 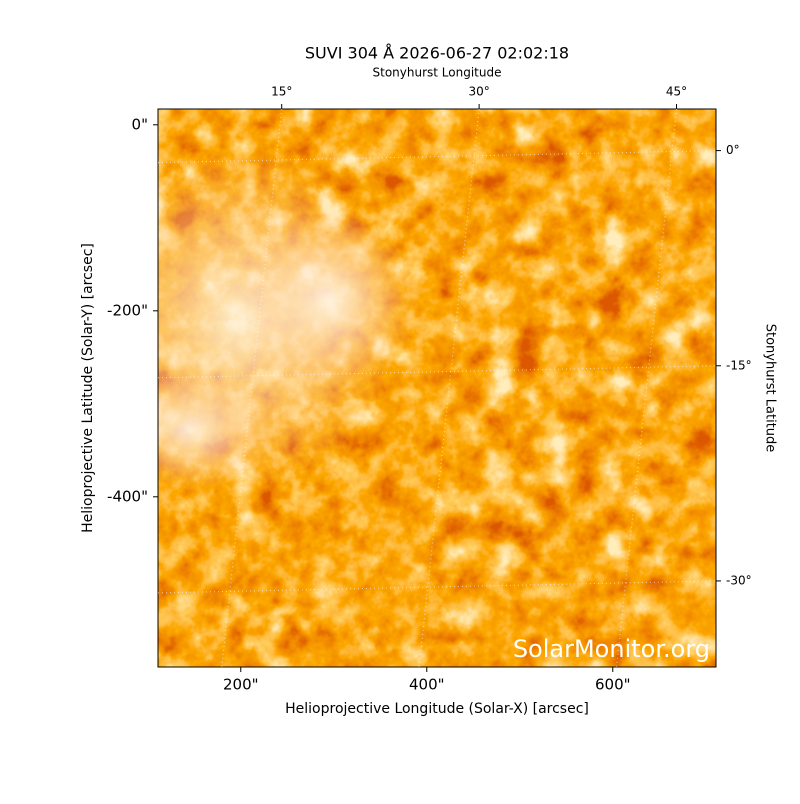 I want to click on y-tick-label: -200", so click(x=127, y=310).